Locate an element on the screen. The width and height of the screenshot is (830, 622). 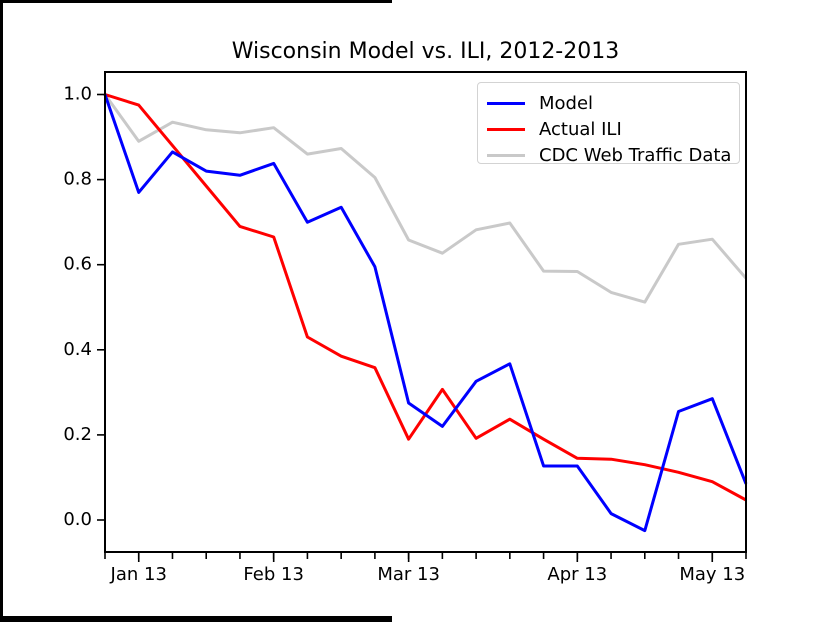
legend-label-cdc-web-traffic: CDC Web Traffic Data is located at coordinates (635, 155).